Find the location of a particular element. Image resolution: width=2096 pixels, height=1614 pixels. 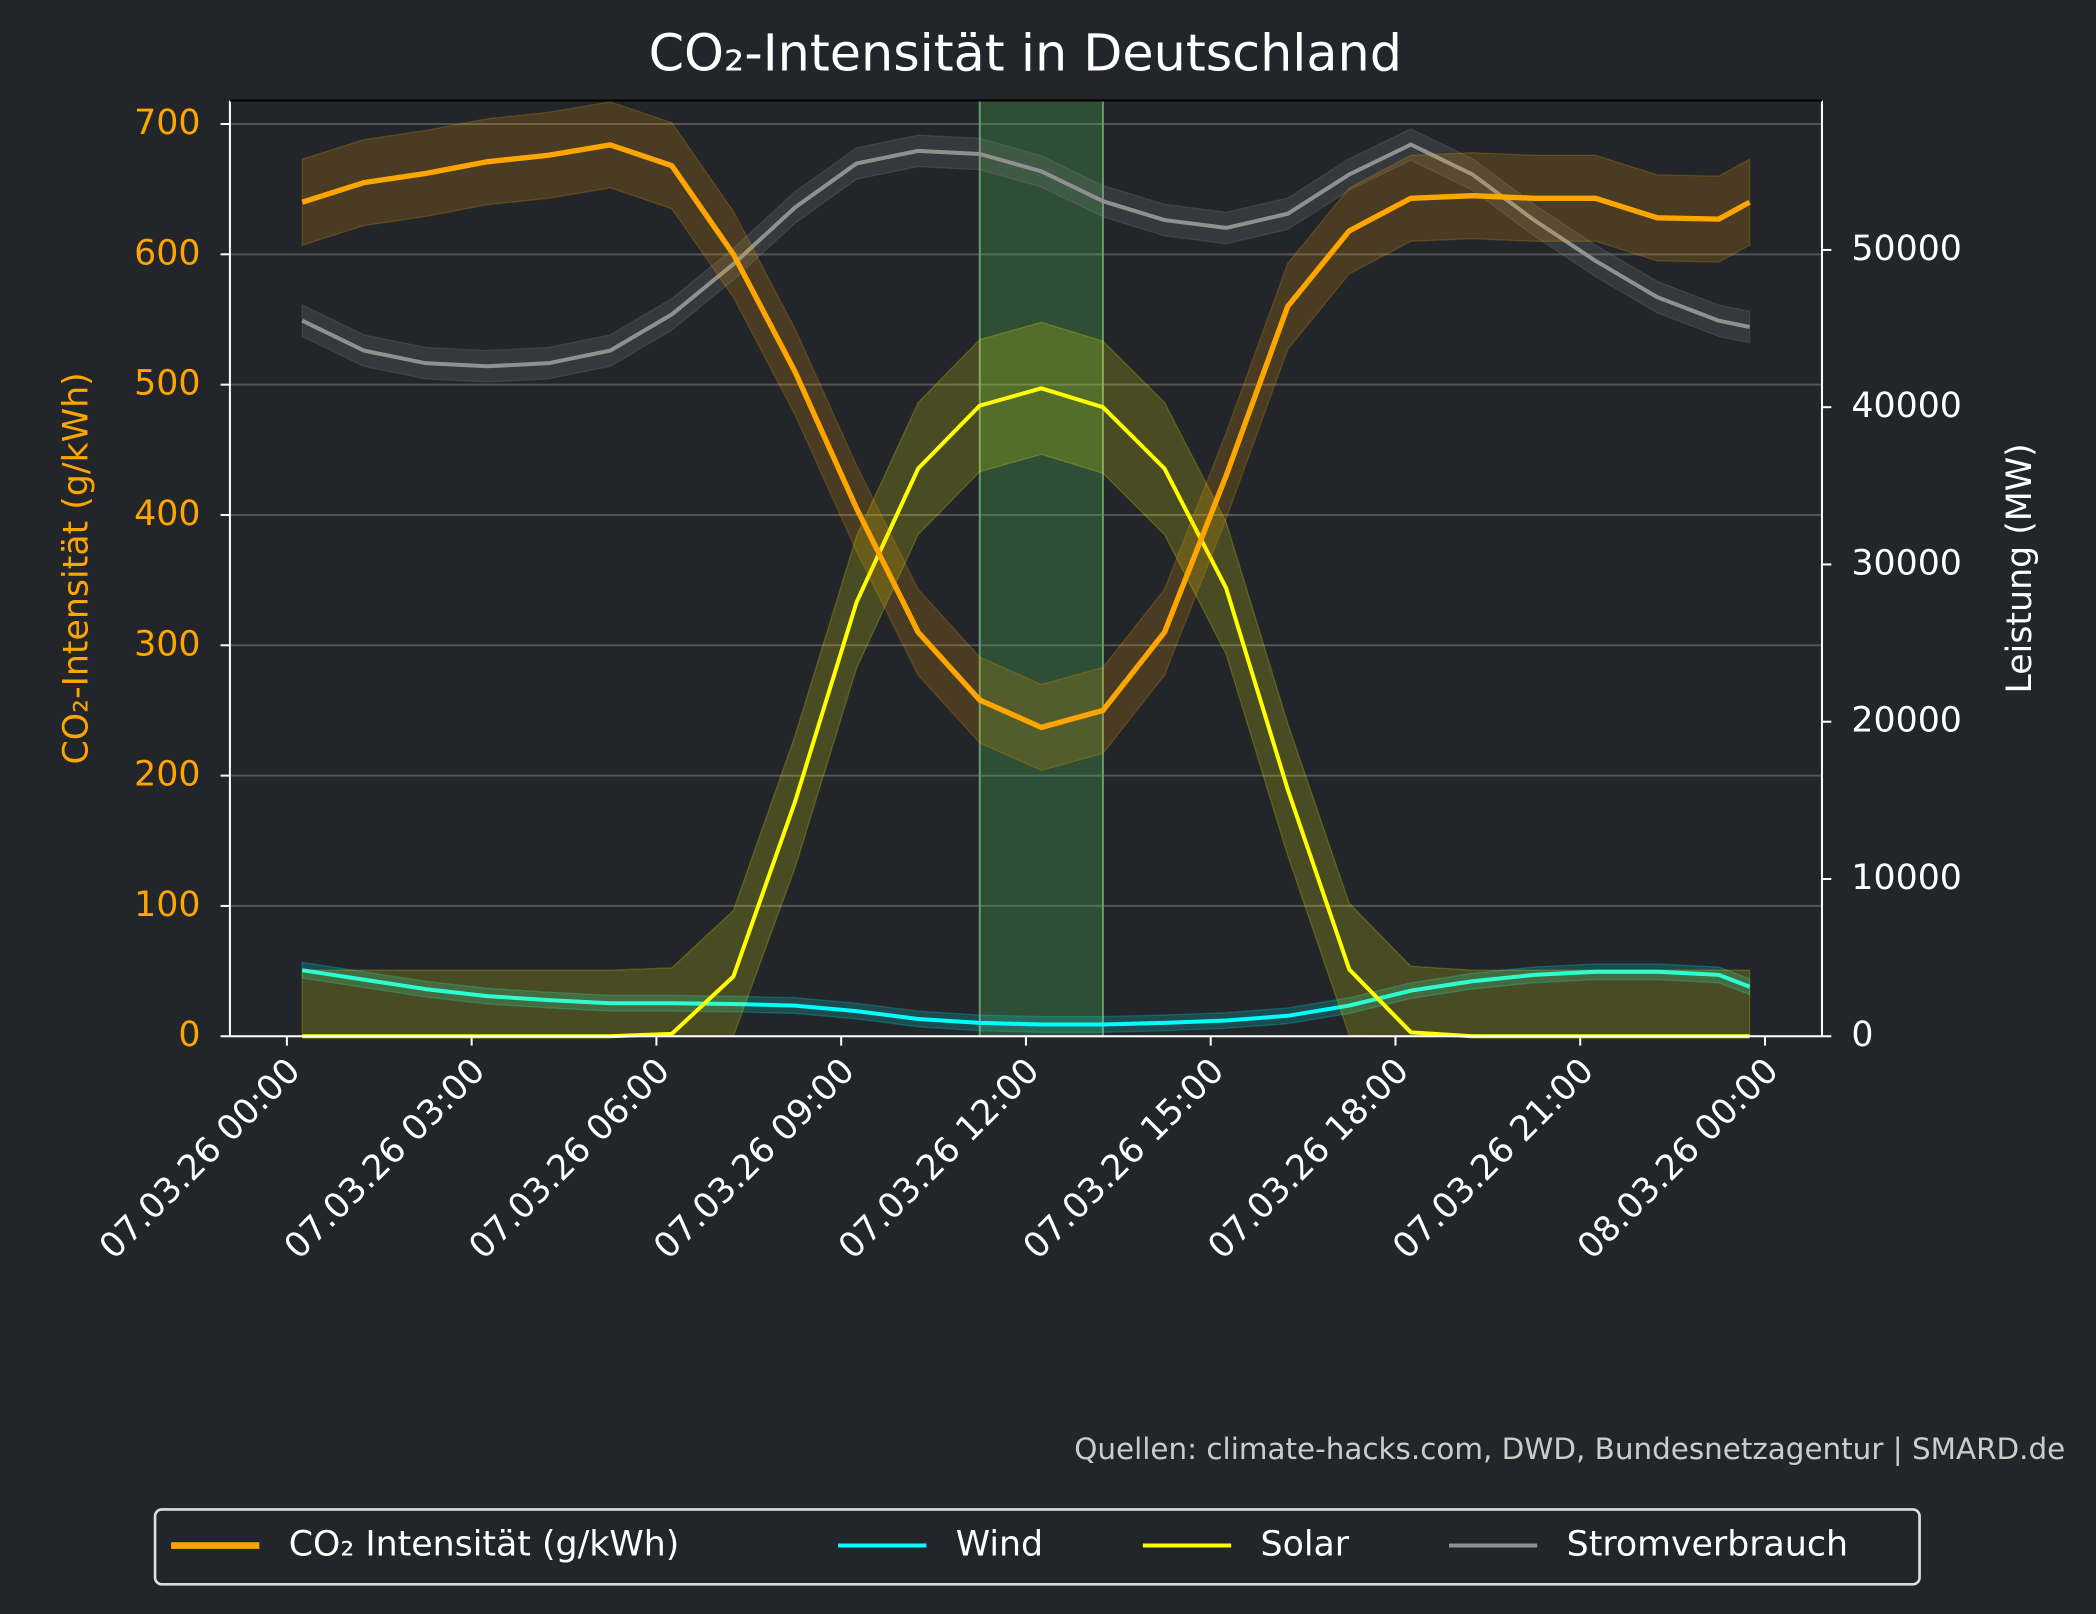

y-tick-label: 200 is located at coordinates (167, 775).